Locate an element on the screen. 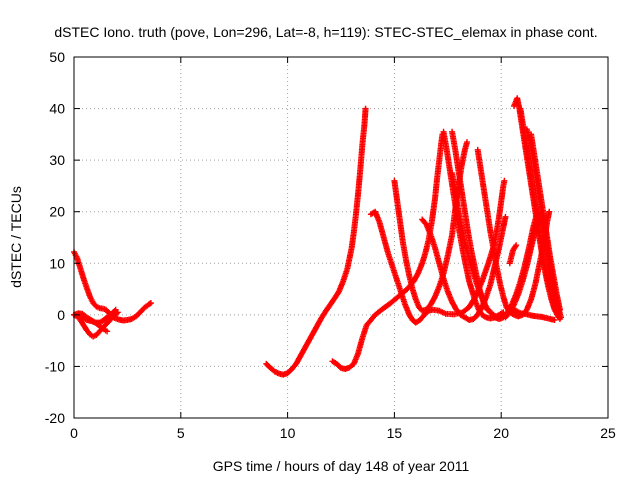 The width and height of the screenshot is (640, 480). x-tick-label: 15 is located at coordinates (395, 433).